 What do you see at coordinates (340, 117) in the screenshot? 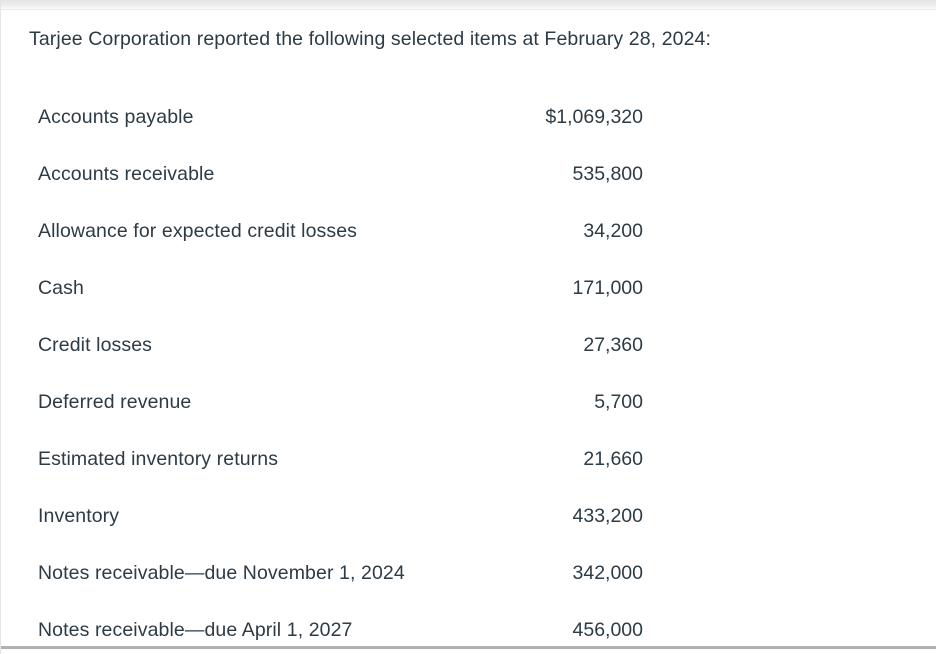
I see `table-row: Accounts payable $1,069,320` at bounding box center [340, 117].